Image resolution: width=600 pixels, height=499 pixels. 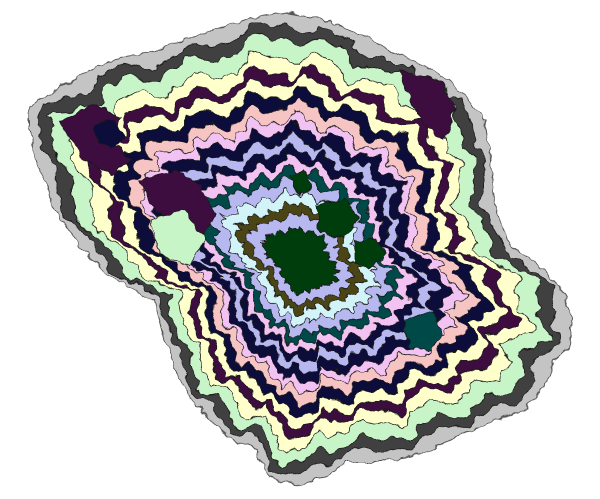 What do you see at coordinates (110, 134) in the screenshot?
I see `zone-patch-navy` at bounding box center [110, 134].